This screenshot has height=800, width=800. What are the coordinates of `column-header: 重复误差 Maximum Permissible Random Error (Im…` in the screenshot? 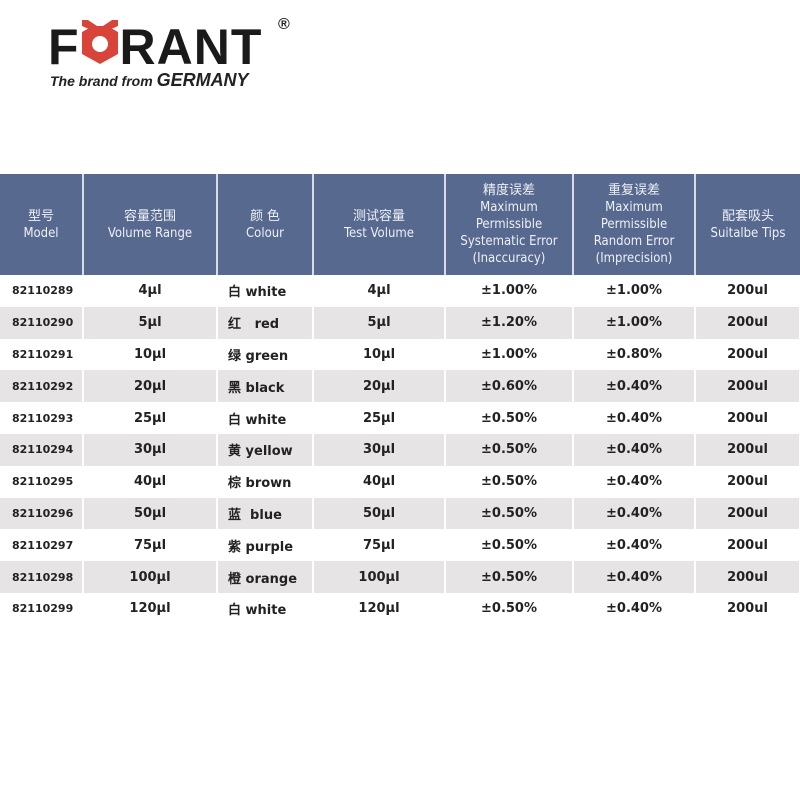 It's located at (634, 224).